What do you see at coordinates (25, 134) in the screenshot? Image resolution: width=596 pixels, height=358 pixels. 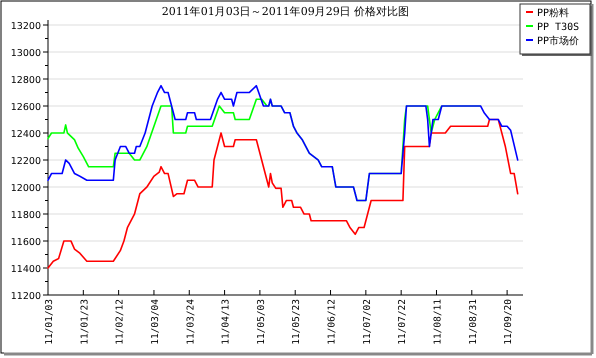 I see `y-tick-label: 12400` at bounding box center [25, 134].